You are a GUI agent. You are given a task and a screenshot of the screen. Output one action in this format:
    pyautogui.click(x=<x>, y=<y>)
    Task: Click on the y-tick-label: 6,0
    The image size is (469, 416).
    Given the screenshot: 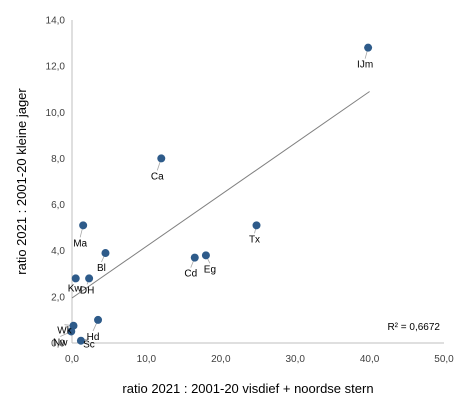 What is the action you would take?
    pyautogui.click(x=58, y=205)
    